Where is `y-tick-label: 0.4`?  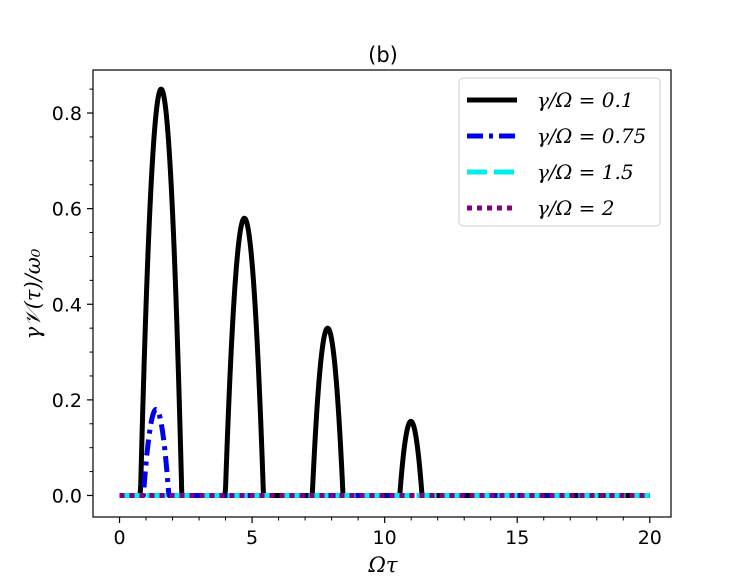
y-tick-label: 0.4 is located at coordinates (67, 305).